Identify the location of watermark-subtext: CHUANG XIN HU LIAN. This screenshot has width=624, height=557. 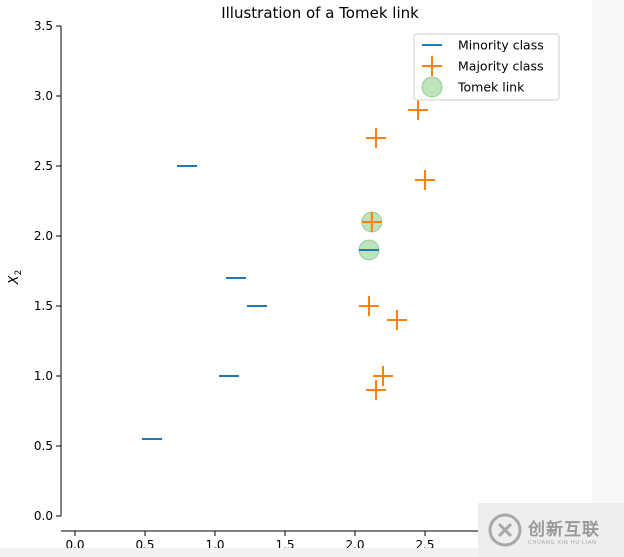
(562, 542).